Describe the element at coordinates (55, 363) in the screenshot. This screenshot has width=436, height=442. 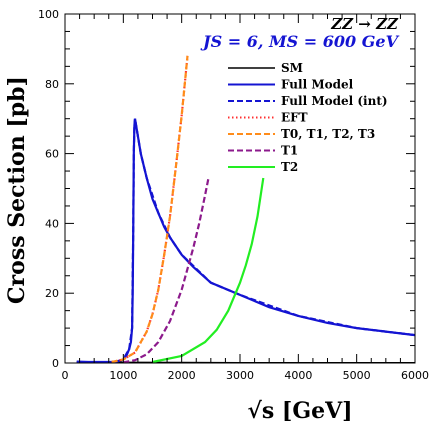
I see `y-tick-label: 0` at that location.